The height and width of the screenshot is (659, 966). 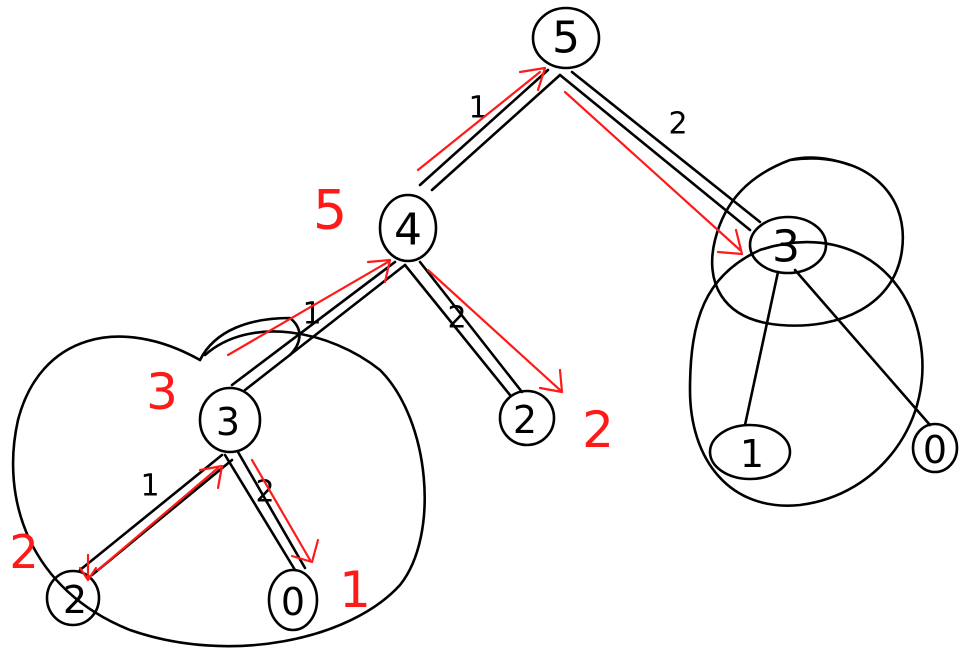 I want to click on node-right-left-child-label: 1, so click(x=752, y=454).